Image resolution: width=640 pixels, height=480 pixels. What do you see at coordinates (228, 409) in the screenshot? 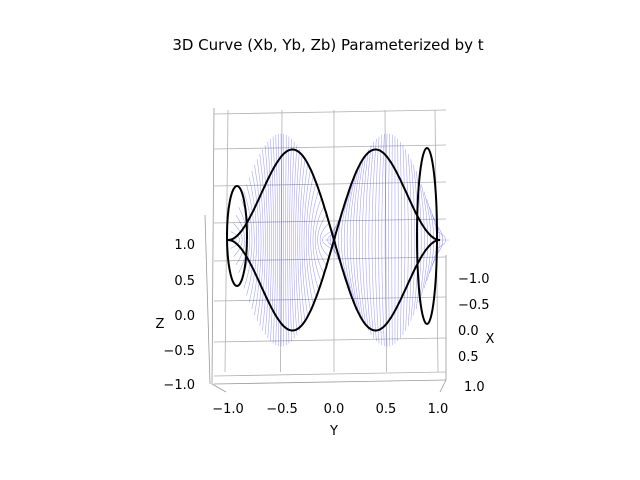
I see `y-tick-label: −1.0` at bounding box center [228, 409].